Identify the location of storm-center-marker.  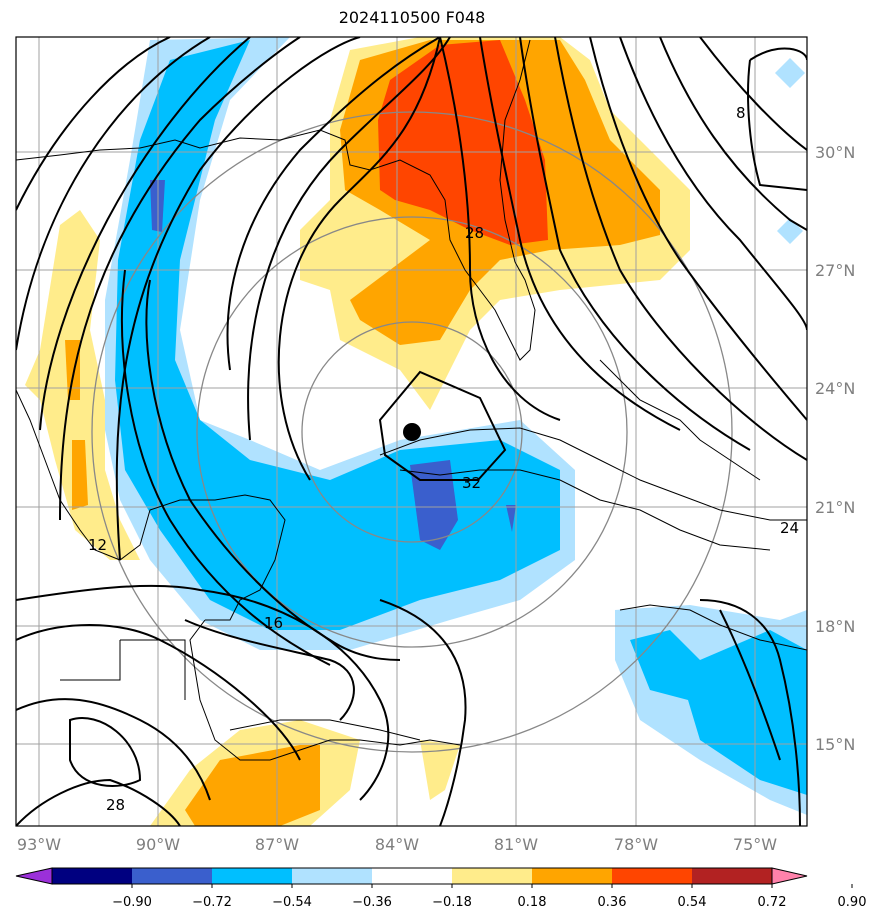
(412, 432).